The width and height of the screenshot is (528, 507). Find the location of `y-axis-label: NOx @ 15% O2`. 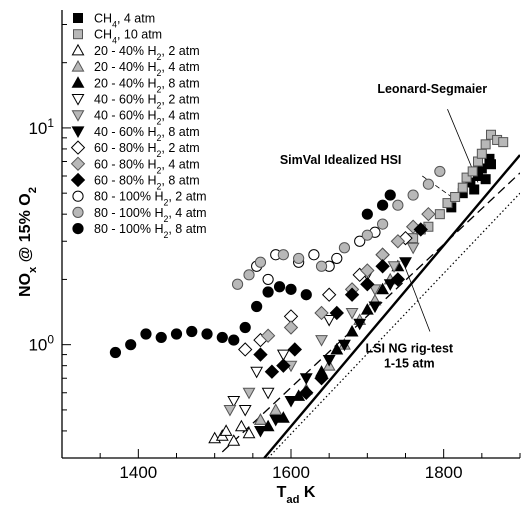

y-axis-label: NOx @ 15% O2 is located at coordinates (28, 242).